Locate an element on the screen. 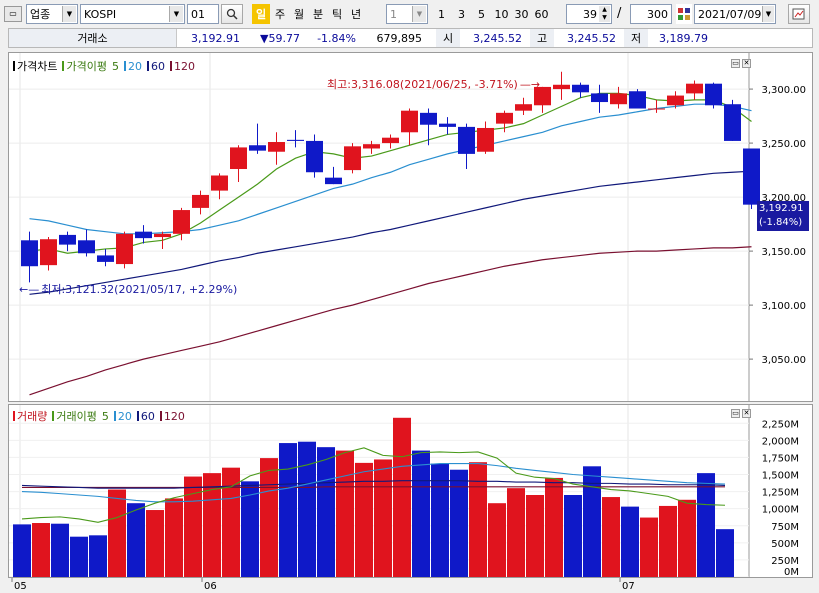  count-total-field: 300 is located at coordinates (651, 14).